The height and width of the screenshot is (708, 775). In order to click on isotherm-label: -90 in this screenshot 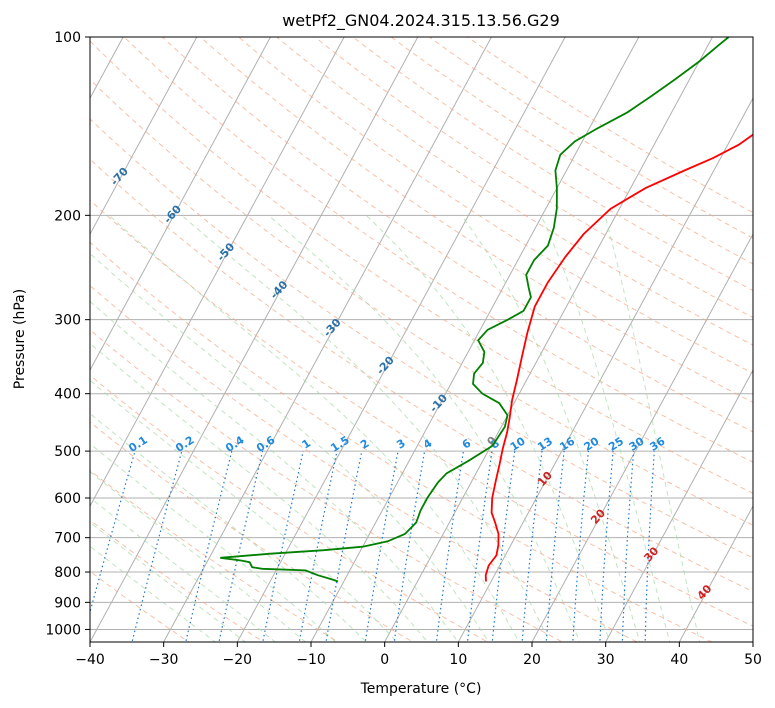, I will do `click(13, 101)`.